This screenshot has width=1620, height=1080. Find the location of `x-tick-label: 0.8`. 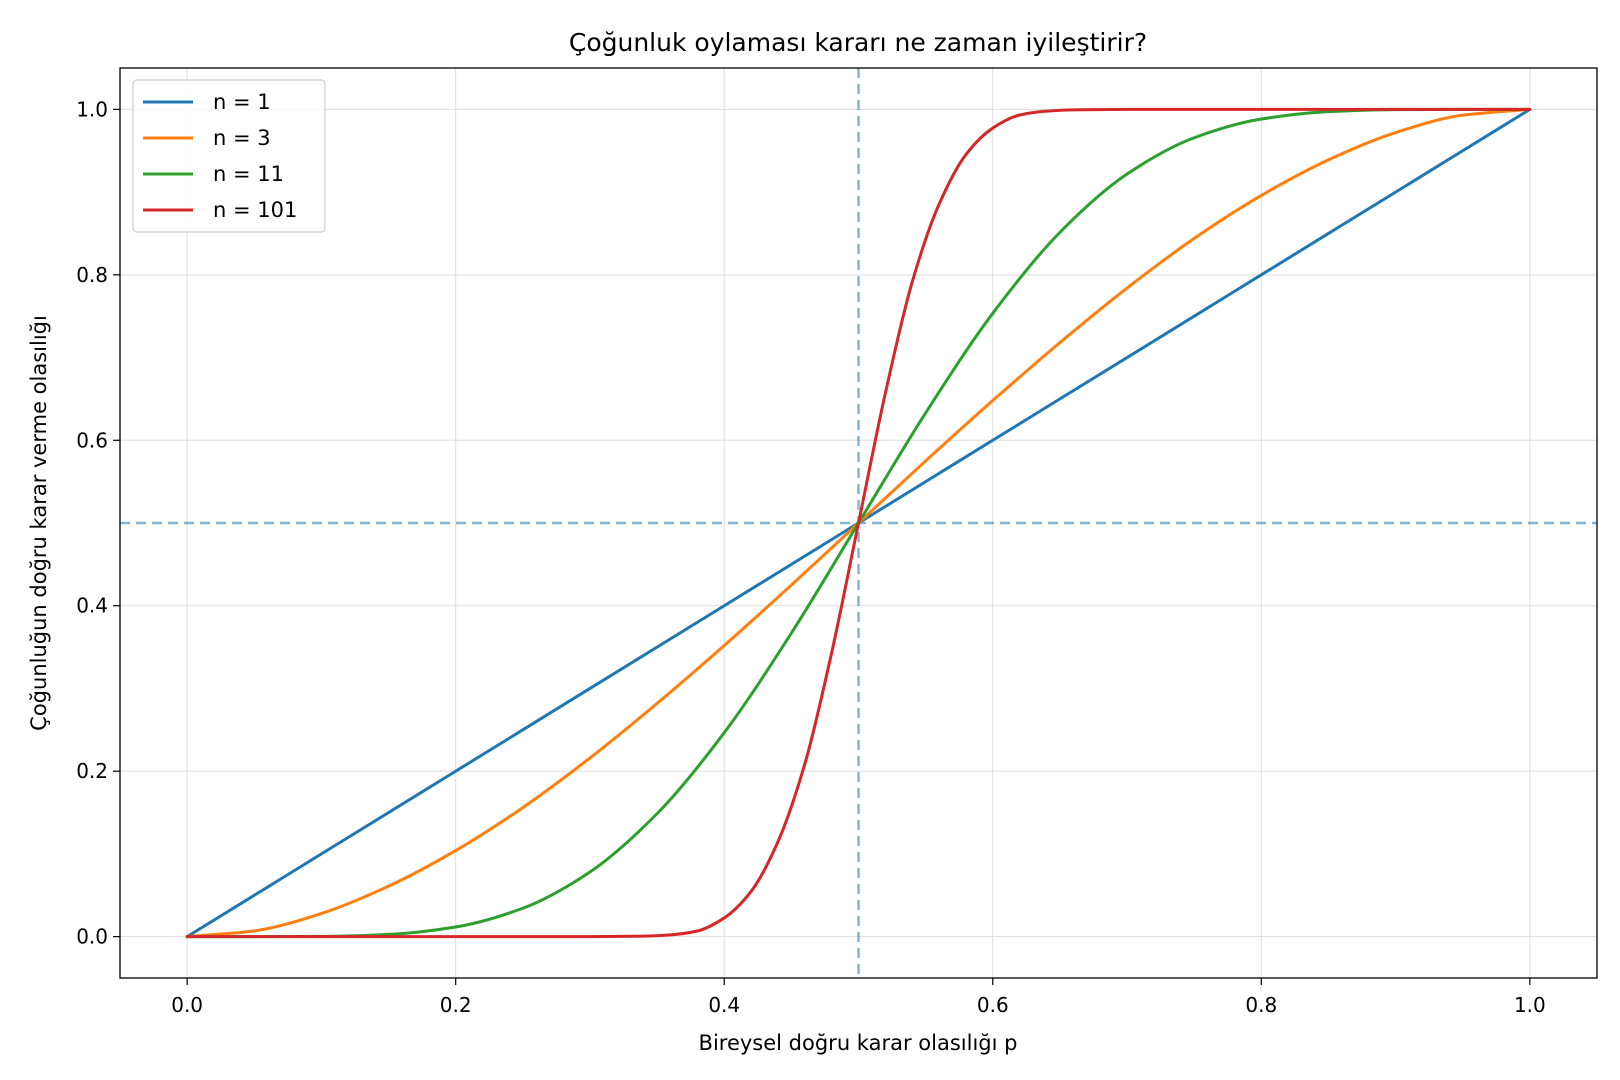

x-tick-label: 0.8 is located at coordinates (1261, 1005).